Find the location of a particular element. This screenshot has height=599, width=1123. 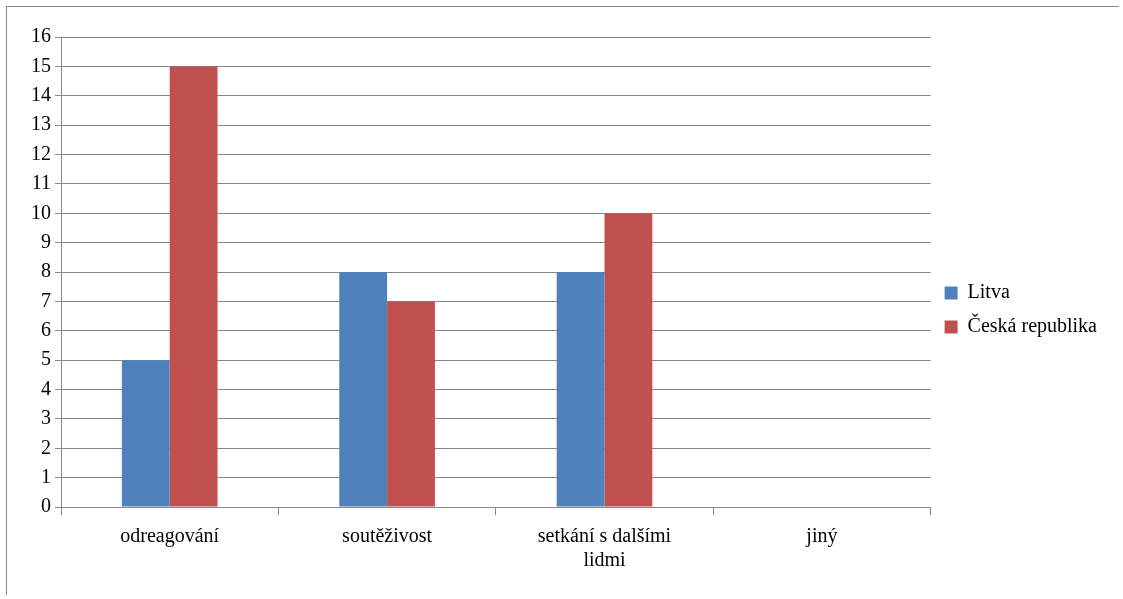

y-tick-label: 16 is located at coordinates (41, 35).